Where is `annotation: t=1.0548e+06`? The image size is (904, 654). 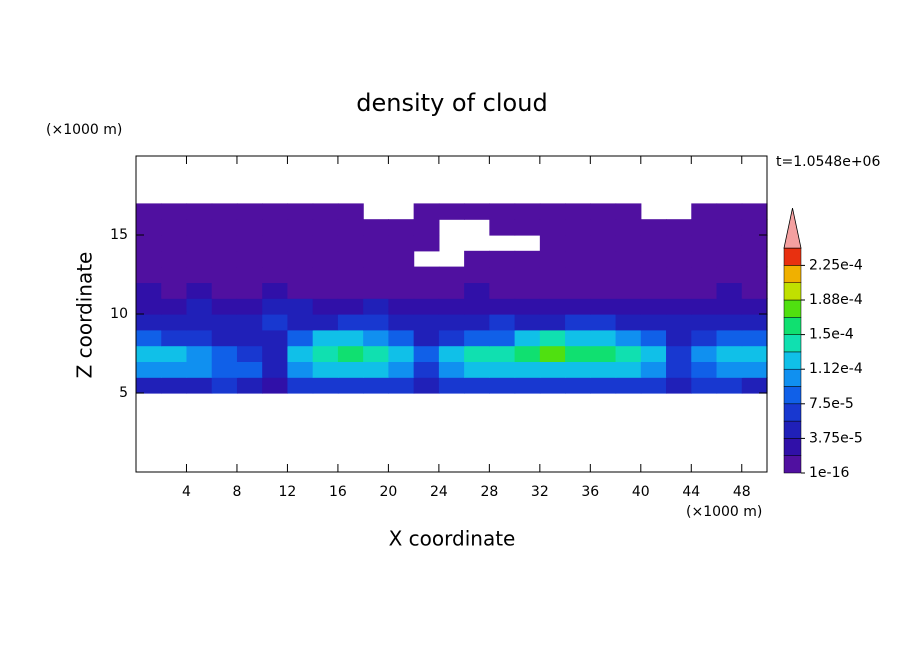 annotation: t=1.0548e+06 is located at coordinates (828, 162).